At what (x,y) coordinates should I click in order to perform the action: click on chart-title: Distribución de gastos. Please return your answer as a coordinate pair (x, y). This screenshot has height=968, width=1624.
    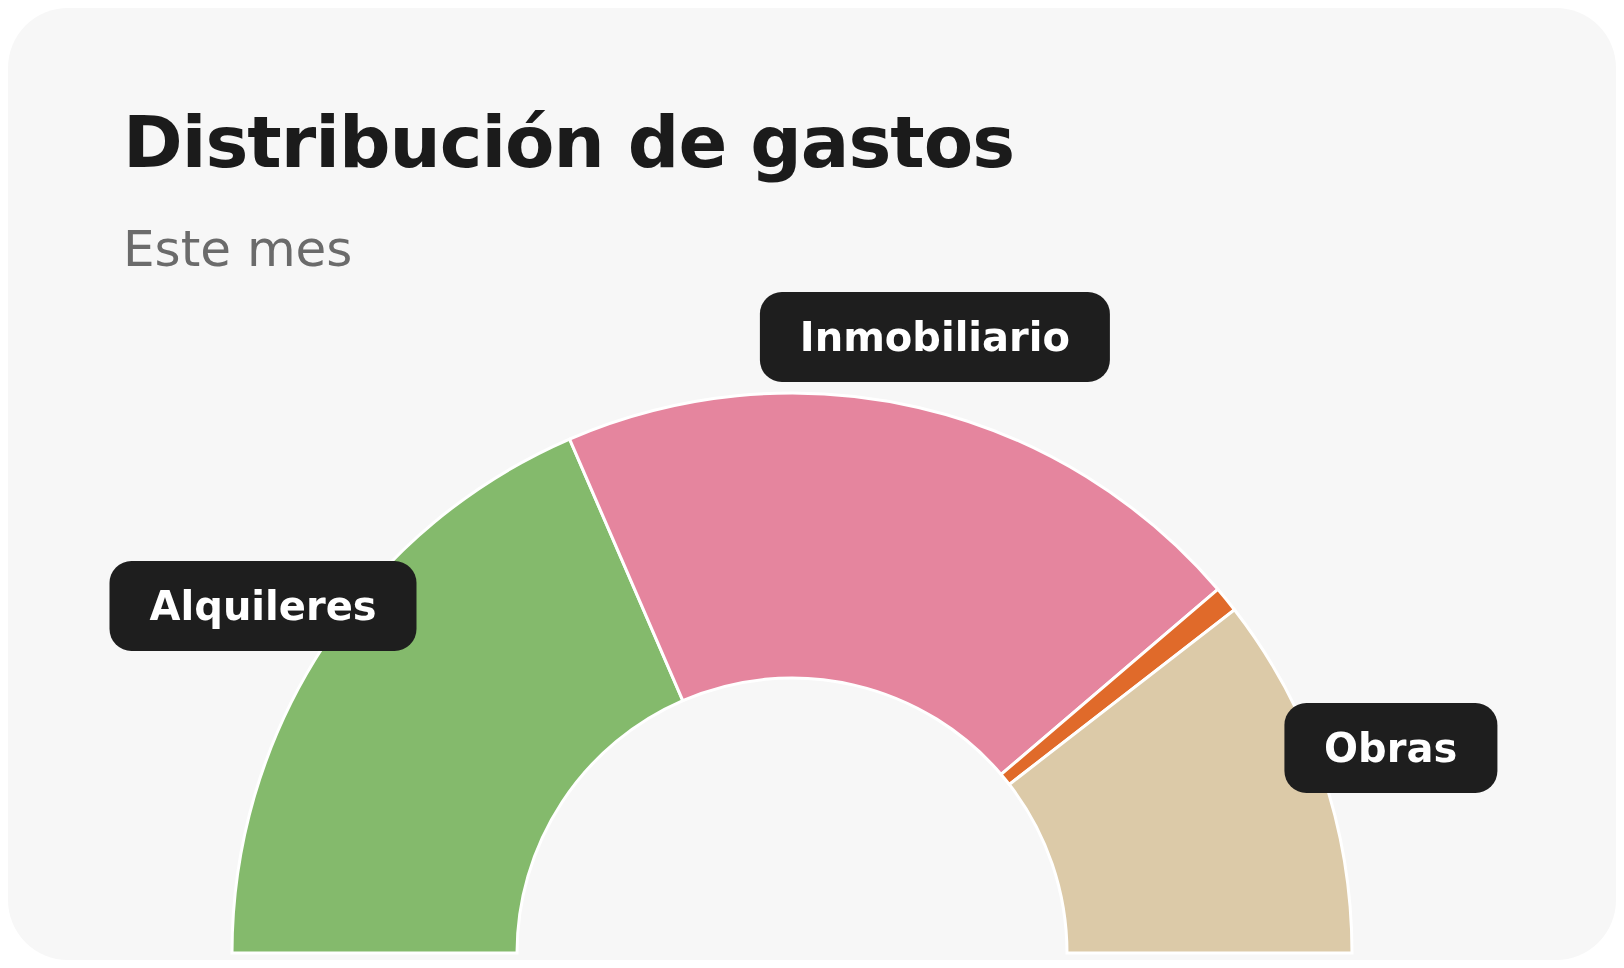
    Looking at the image, I should click on (569, 142).